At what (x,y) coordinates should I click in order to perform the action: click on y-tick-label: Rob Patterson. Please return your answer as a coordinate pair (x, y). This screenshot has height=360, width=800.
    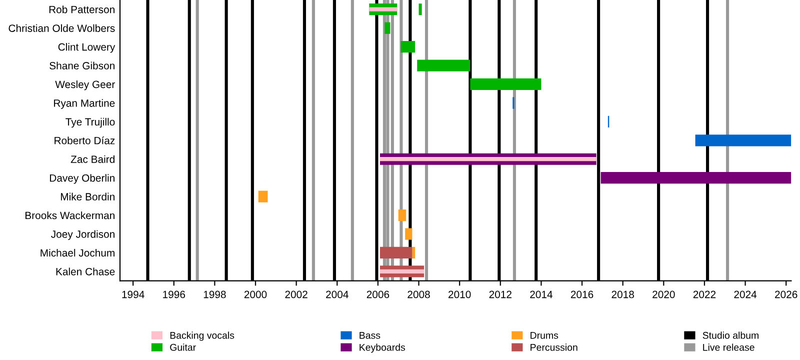
    Looking at the image, I should click on (81, 10).